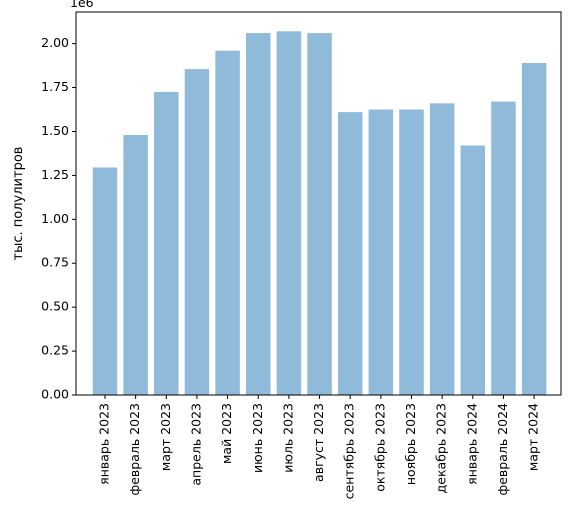 This screenshot has width=576, height=521. I want to click on x-tick-label: март 2024, so click(533, 437).